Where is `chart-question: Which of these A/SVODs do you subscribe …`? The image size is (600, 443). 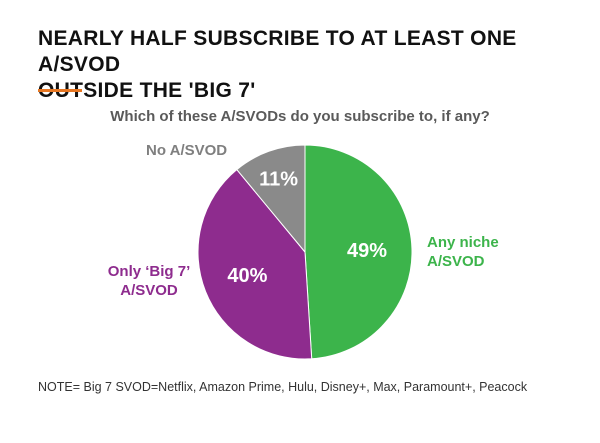
chart-question: Which of these A/SVODs do you subscribe … is located at coordinates (300, 116).